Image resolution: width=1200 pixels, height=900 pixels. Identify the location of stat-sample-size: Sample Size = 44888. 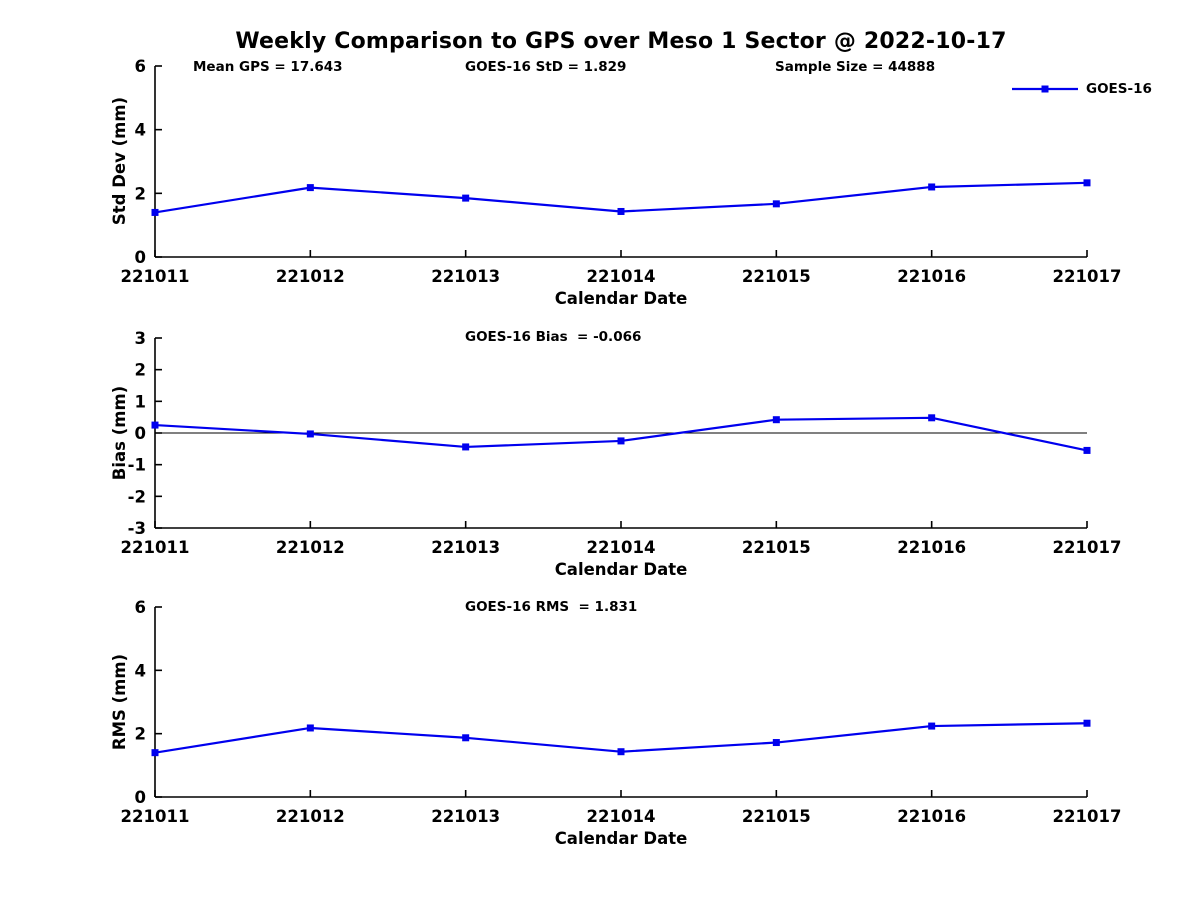
(855, 67).